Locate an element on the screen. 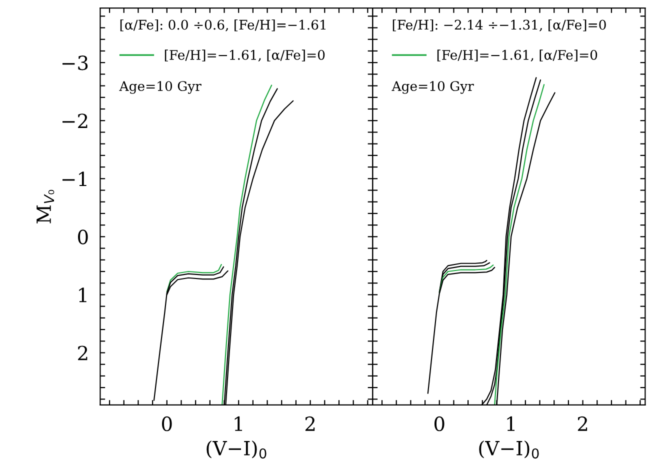 This screenshot has height=472, width=655. y-tick-label: −2 is located at coordinates (75, 121).